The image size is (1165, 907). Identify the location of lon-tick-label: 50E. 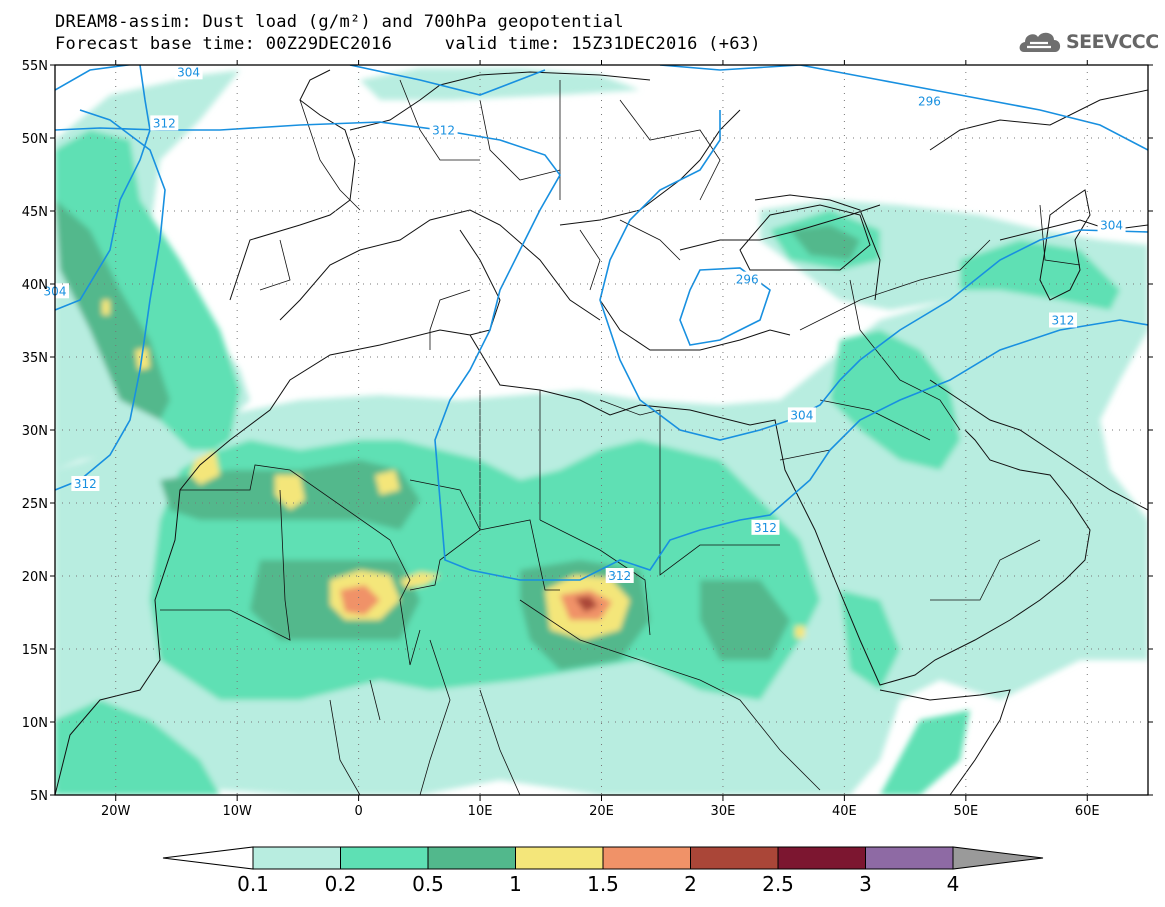
(965, 811).